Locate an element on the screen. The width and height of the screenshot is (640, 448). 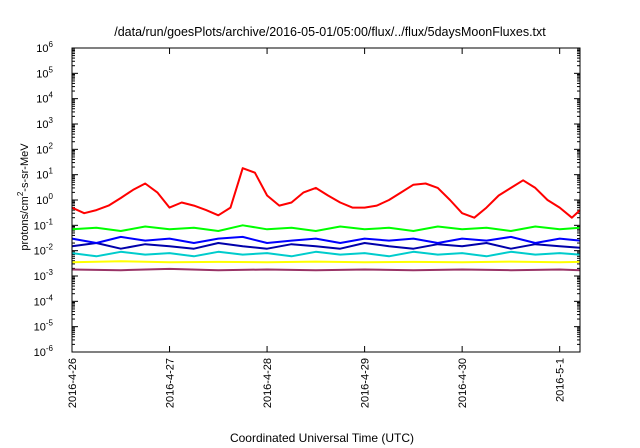
y-tick-label: 10¹ is located at coordinates (44, 174).